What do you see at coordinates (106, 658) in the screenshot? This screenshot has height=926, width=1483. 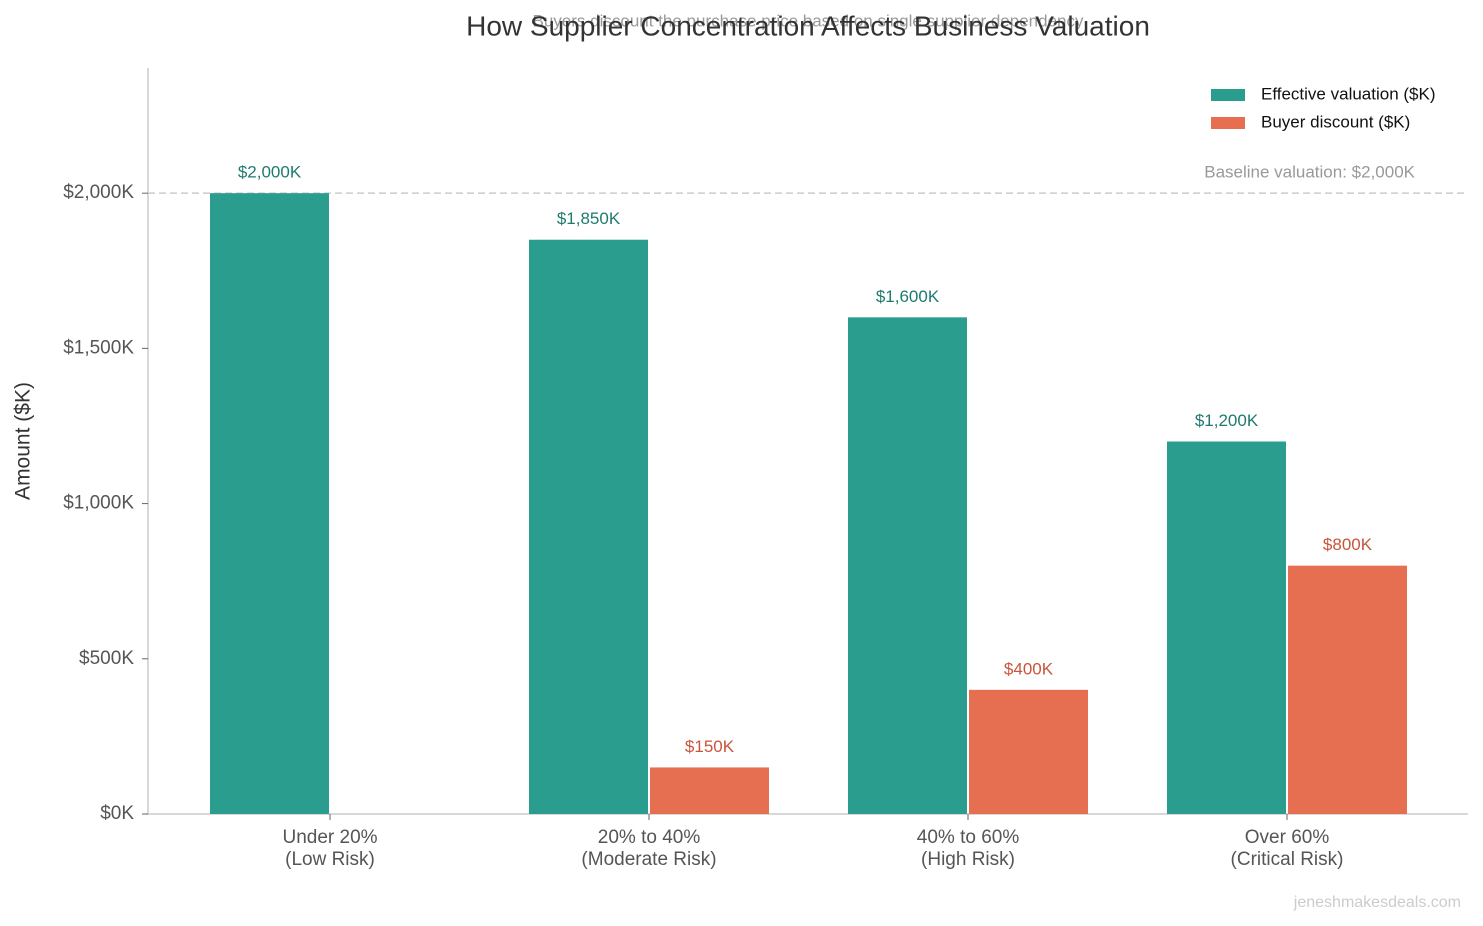 I see `y-tick-label: $500K` at bounding box center [106, 658].